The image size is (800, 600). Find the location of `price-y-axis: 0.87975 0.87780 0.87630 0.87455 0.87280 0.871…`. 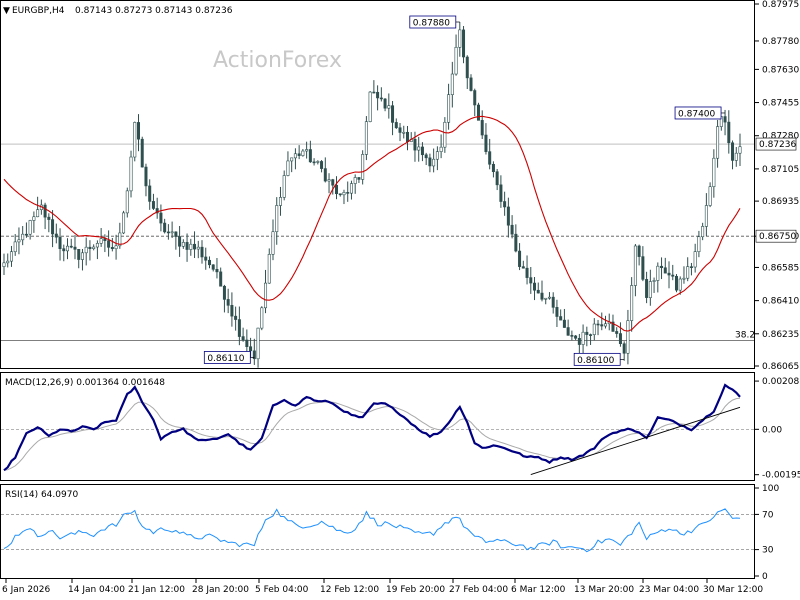

price-y-axis: 0.87975 0.87780 0.87630 0.87455 0.87280 0.871… is located at coordinates (777, 186).